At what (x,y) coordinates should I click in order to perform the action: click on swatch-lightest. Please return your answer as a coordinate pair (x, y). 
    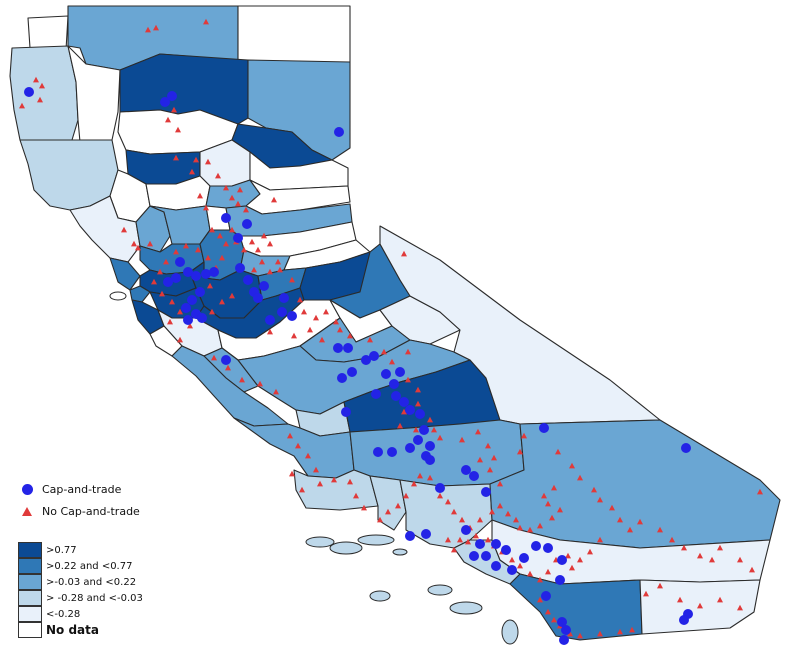
    Looking at the image, I should click on (30, 614).